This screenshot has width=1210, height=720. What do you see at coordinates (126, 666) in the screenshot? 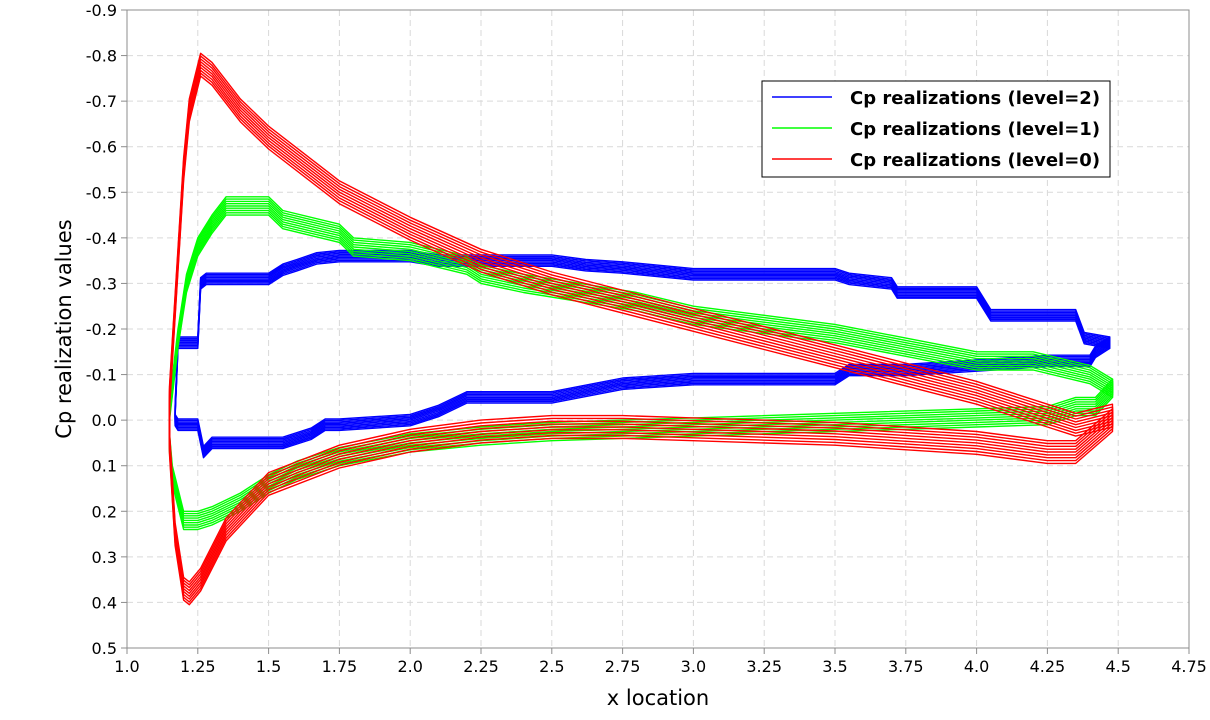
I see `x-tick-label: 1.0` at bounding box center [126, 666].